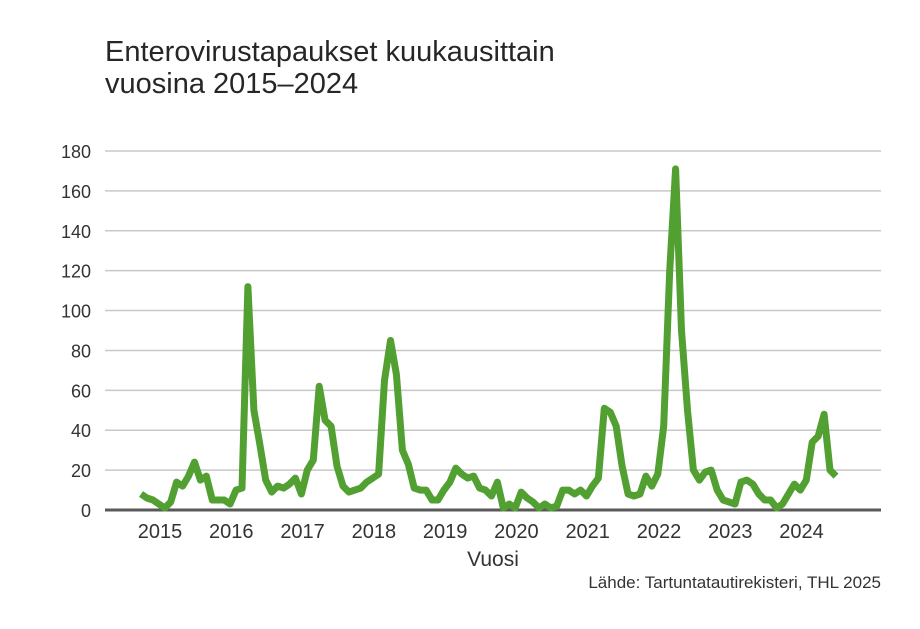 Image resolution: width=920 pixels, height=629 pixels. Describe the element at coordinates (81, 351) in the screenshot. I see `y-tick-label: 80` at that location.